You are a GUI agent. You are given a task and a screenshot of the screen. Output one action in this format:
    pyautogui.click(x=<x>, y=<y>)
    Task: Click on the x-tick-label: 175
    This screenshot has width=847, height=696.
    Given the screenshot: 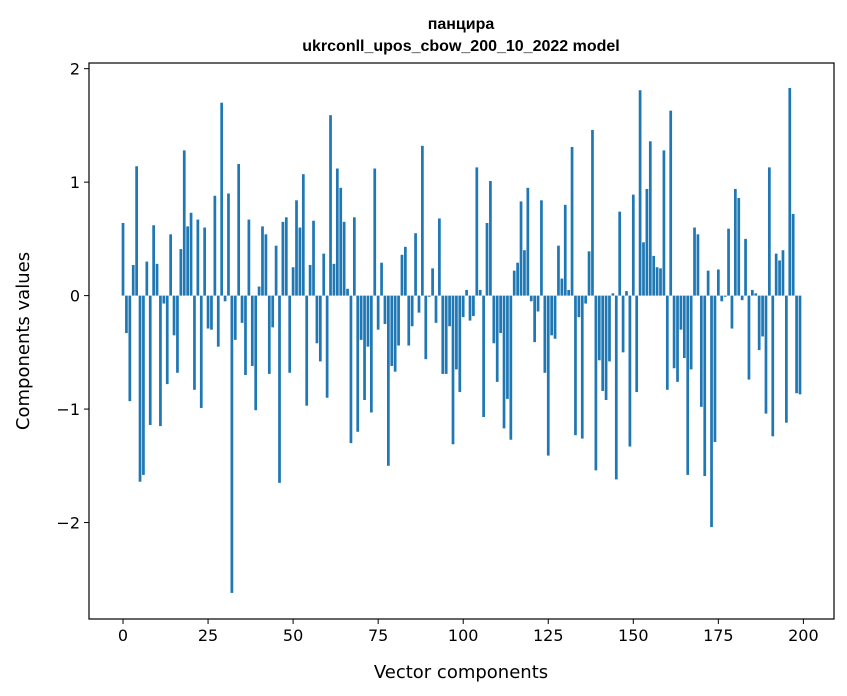 What is the action you would take?
    pyautogui.click(x=718, y=635)
    